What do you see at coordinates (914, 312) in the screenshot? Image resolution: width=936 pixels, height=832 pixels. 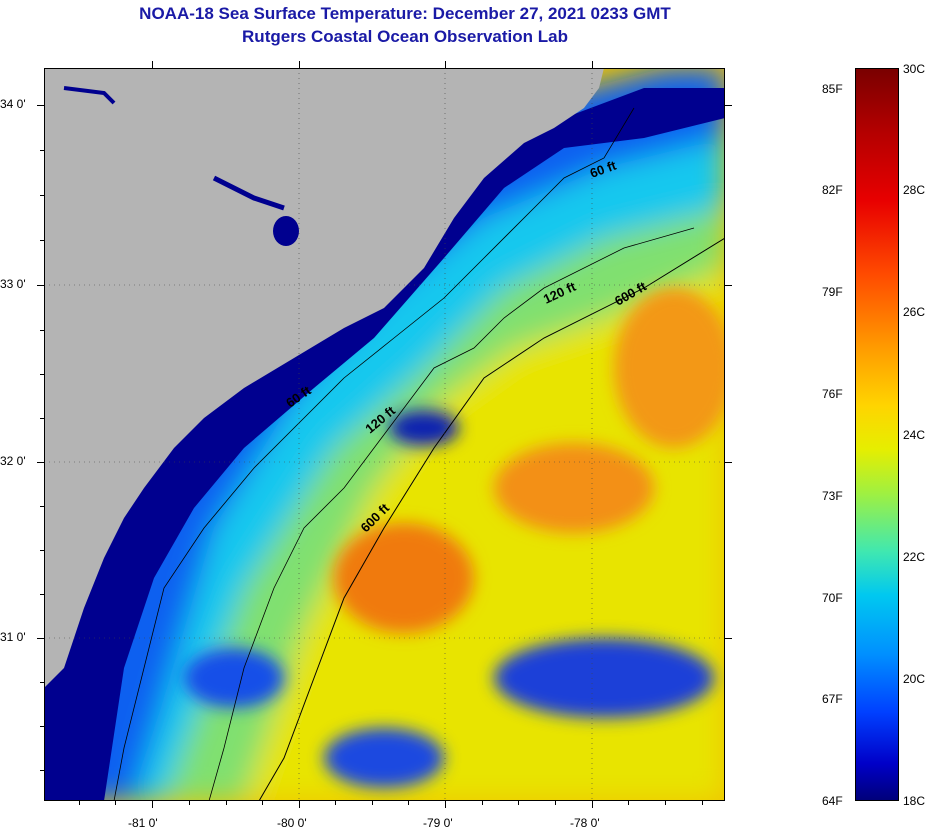 I see `colorbar-celsius-label: 26C` at bounding box center [914, 312].